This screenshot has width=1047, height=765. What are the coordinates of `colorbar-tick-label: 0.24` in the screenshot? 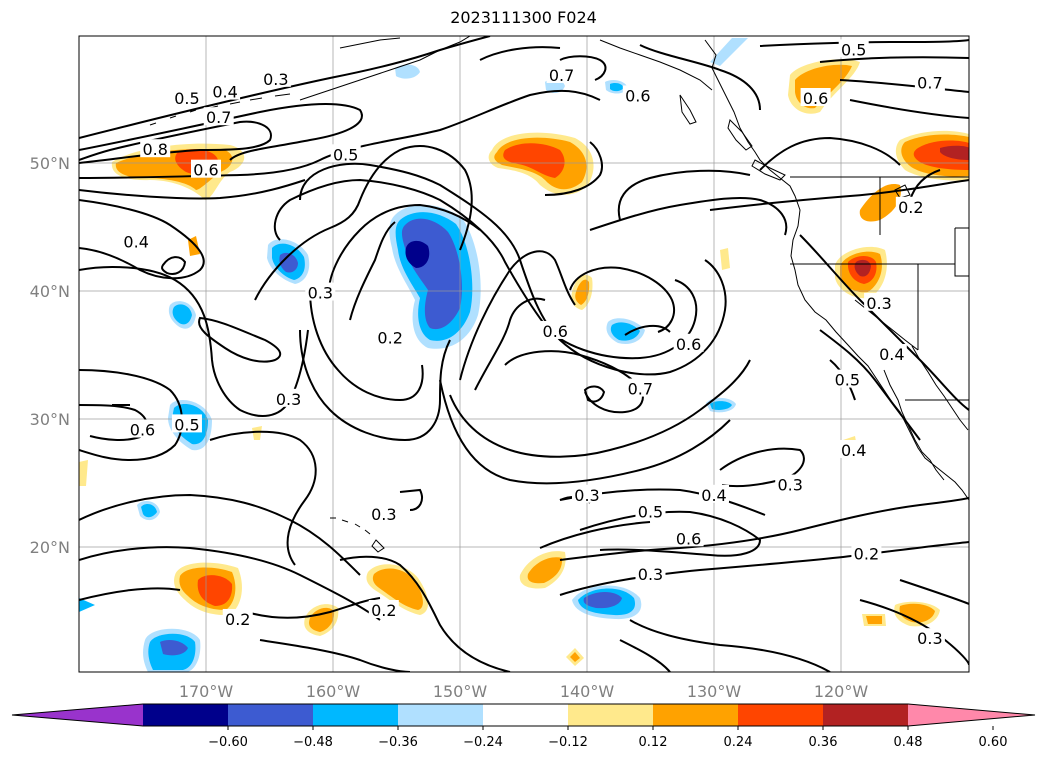 It's located at (738, 742).